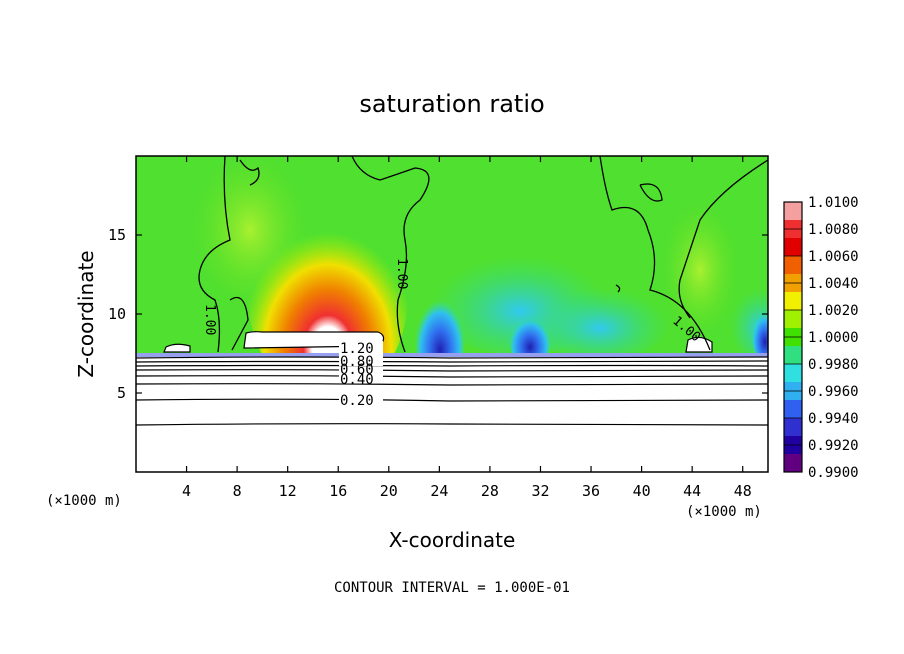 The width and height of the screenshot is (904, 654). What do you see at coordinates (451, 104) in the screenshot?
I see `chart-title: saturation ratio` at bounding box center [451, 104].